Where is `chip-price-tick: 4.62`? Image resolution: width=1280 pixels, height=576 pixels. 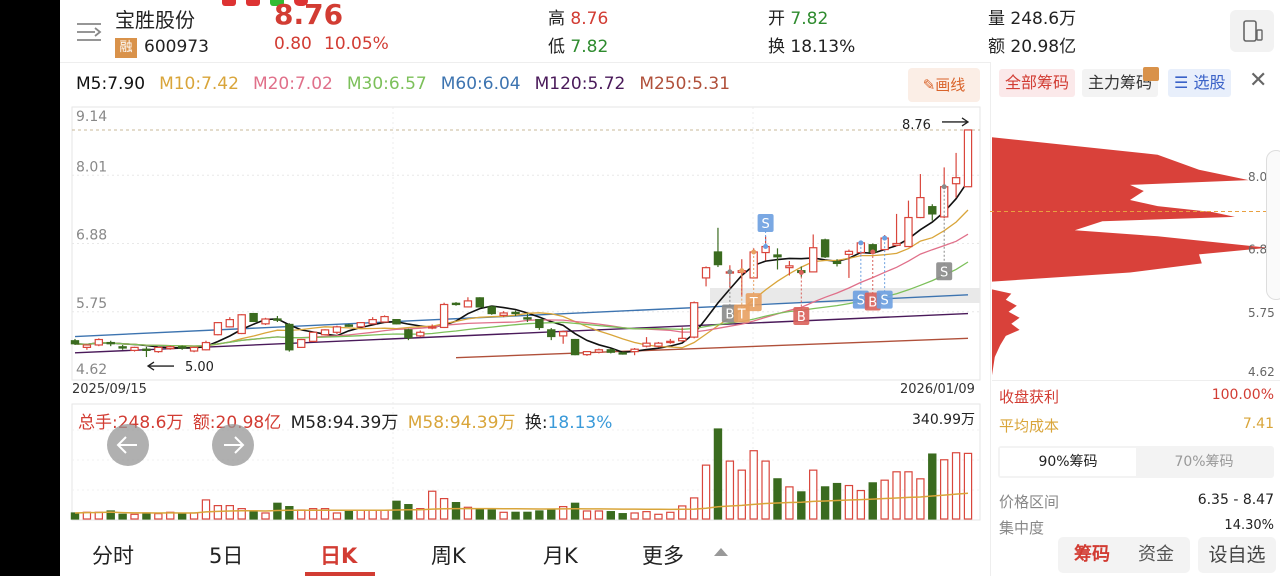 chip-price-tick: 4.62 is located at coordinates (1261, 372).